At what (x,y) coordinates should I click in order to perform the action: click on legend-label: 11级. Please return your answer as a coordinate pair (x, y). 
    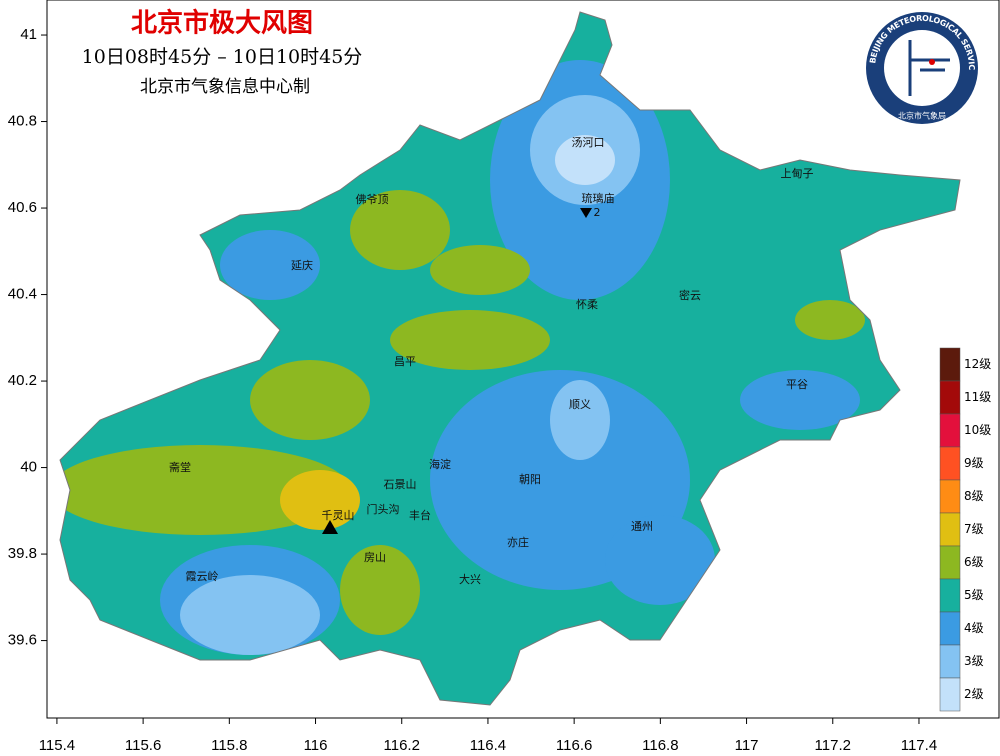
    Looking at the image, I should click on (977, 397).